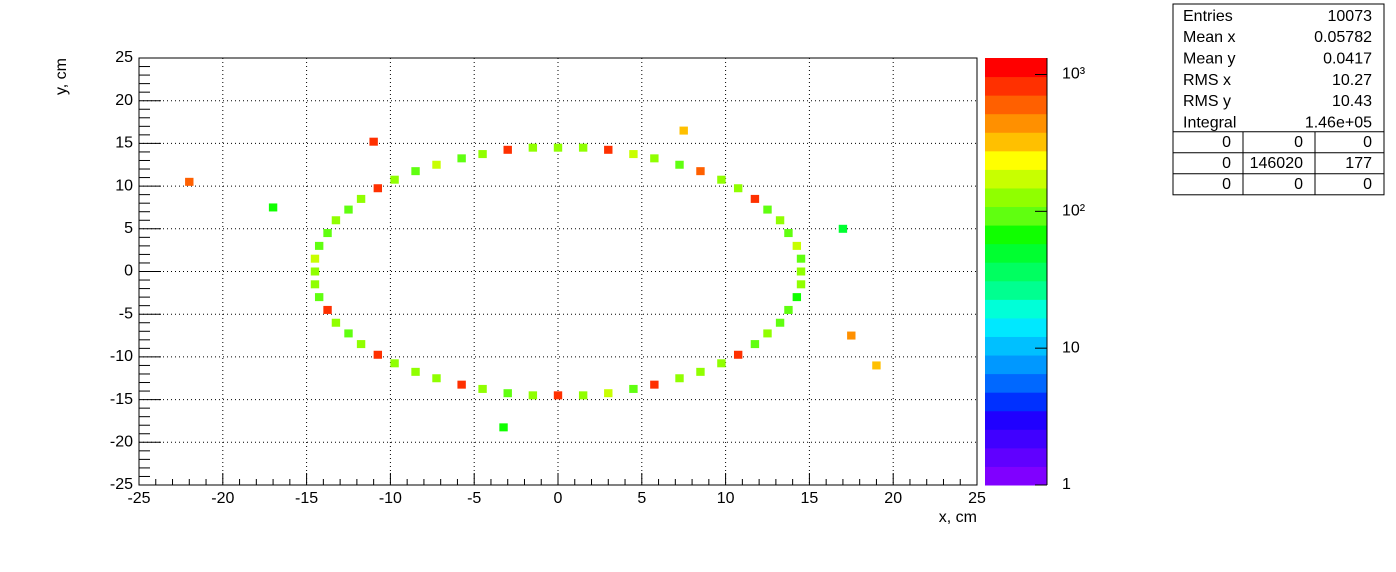  Describe the element at coordinates (121, 484) in the screenshot. I see `y-tick-label: -25` at that location.